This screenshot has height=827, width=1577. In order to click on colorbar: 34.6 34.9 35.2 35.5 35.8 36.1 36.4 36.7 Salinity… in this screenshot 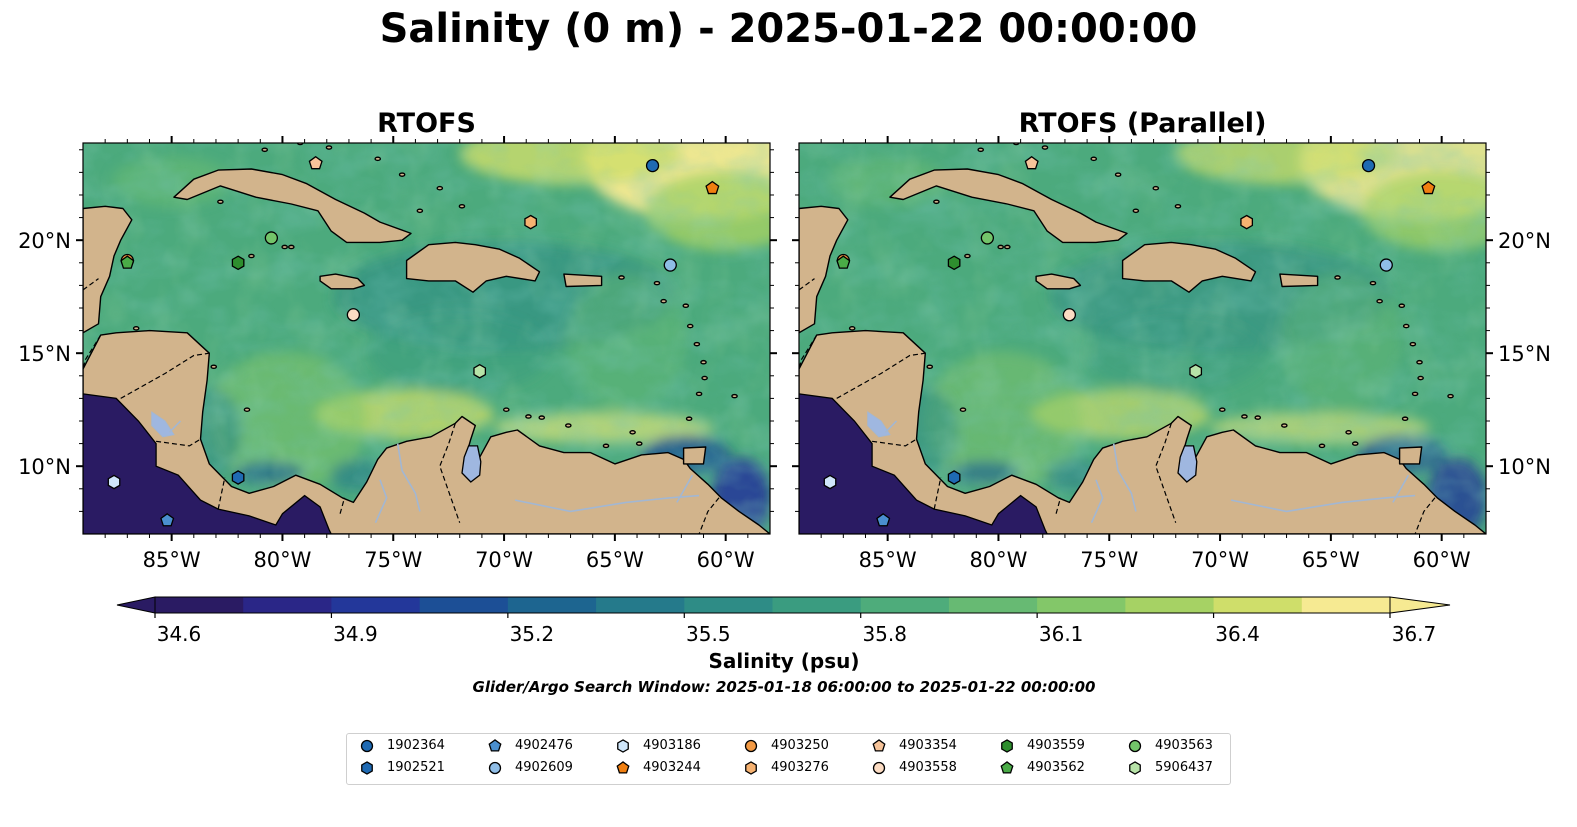, I will do `click(783, 646)`.